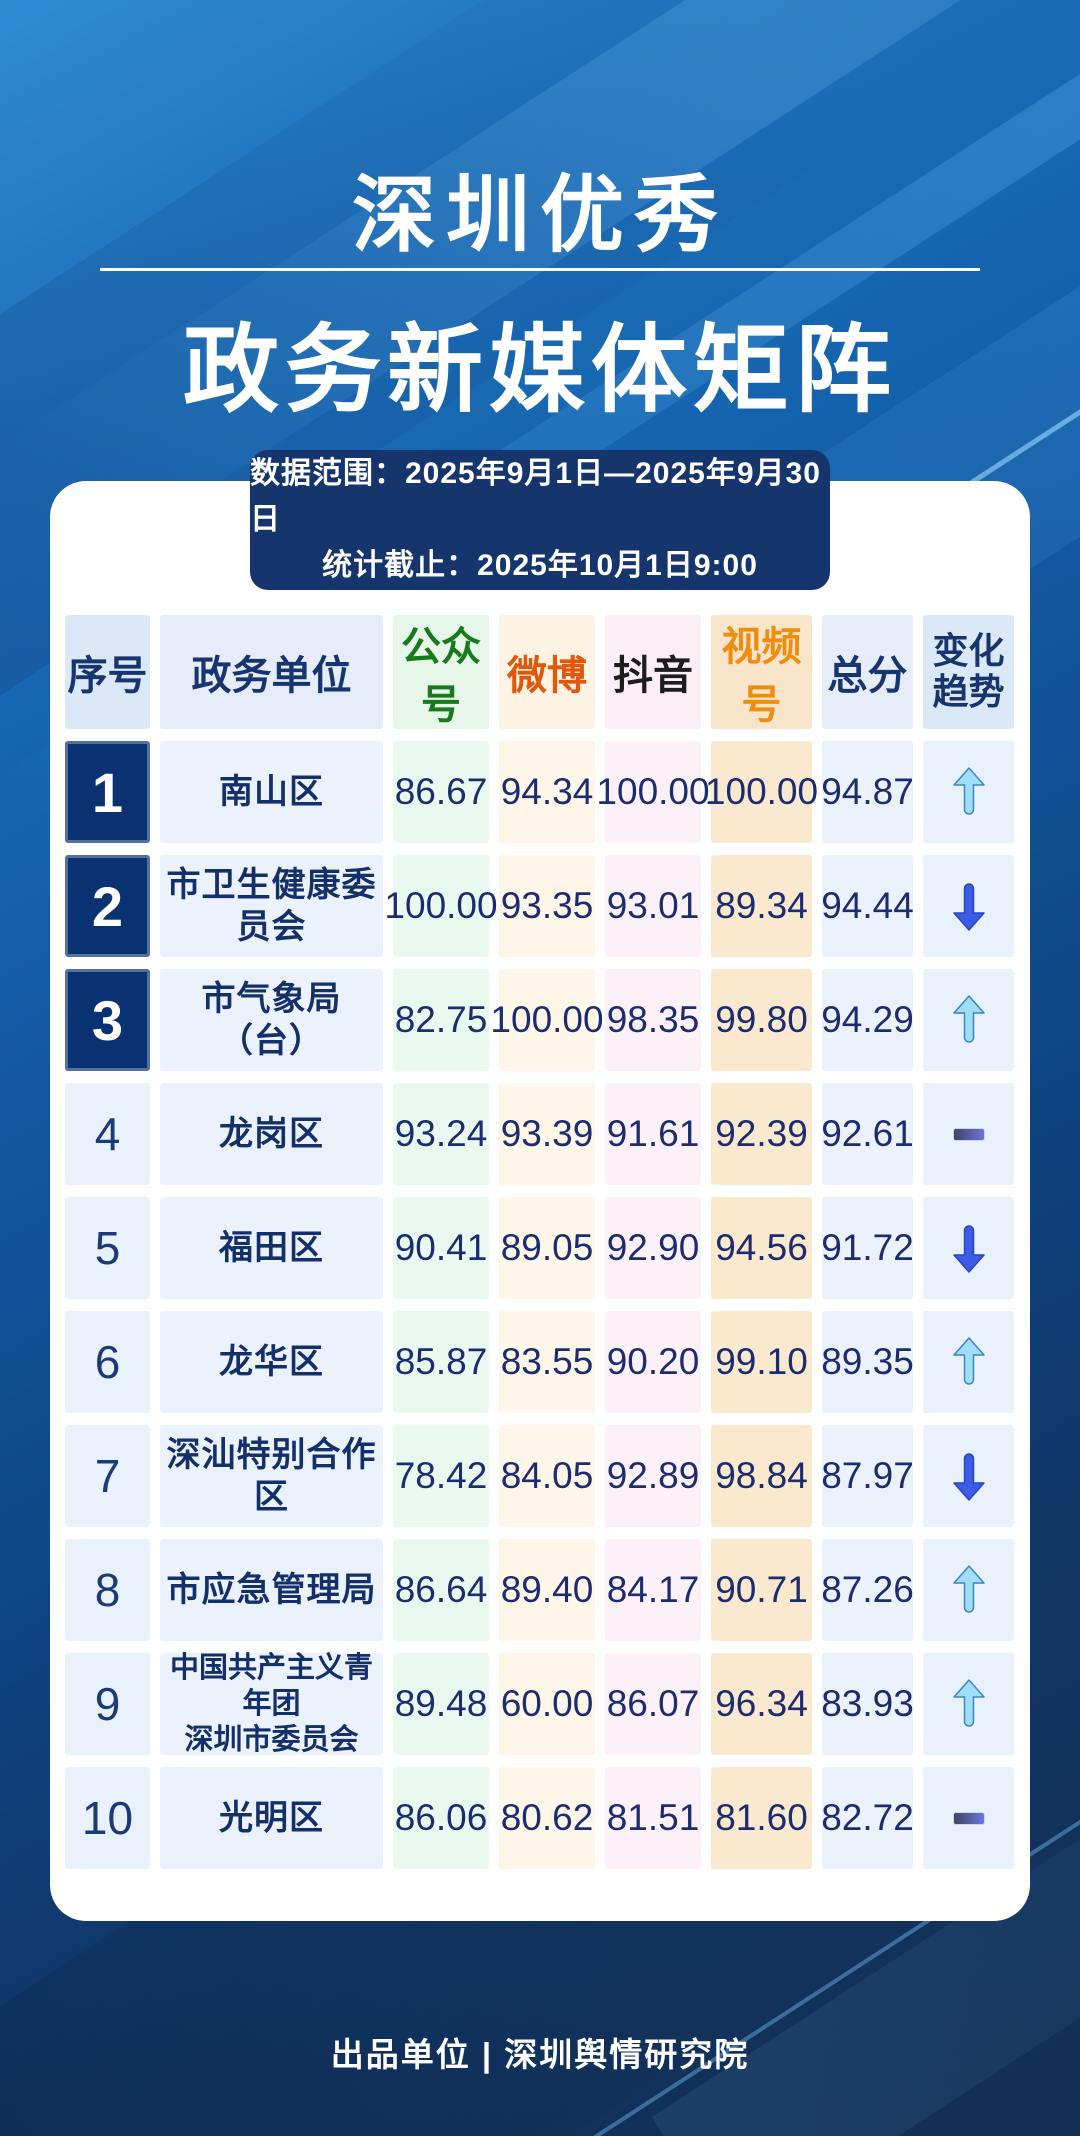 The image size is (1080, 2136). Describe the element at coordinates (540, 370) in the screenshot. I see `page-title-line2: 政务新媒体矩阵` at that location.